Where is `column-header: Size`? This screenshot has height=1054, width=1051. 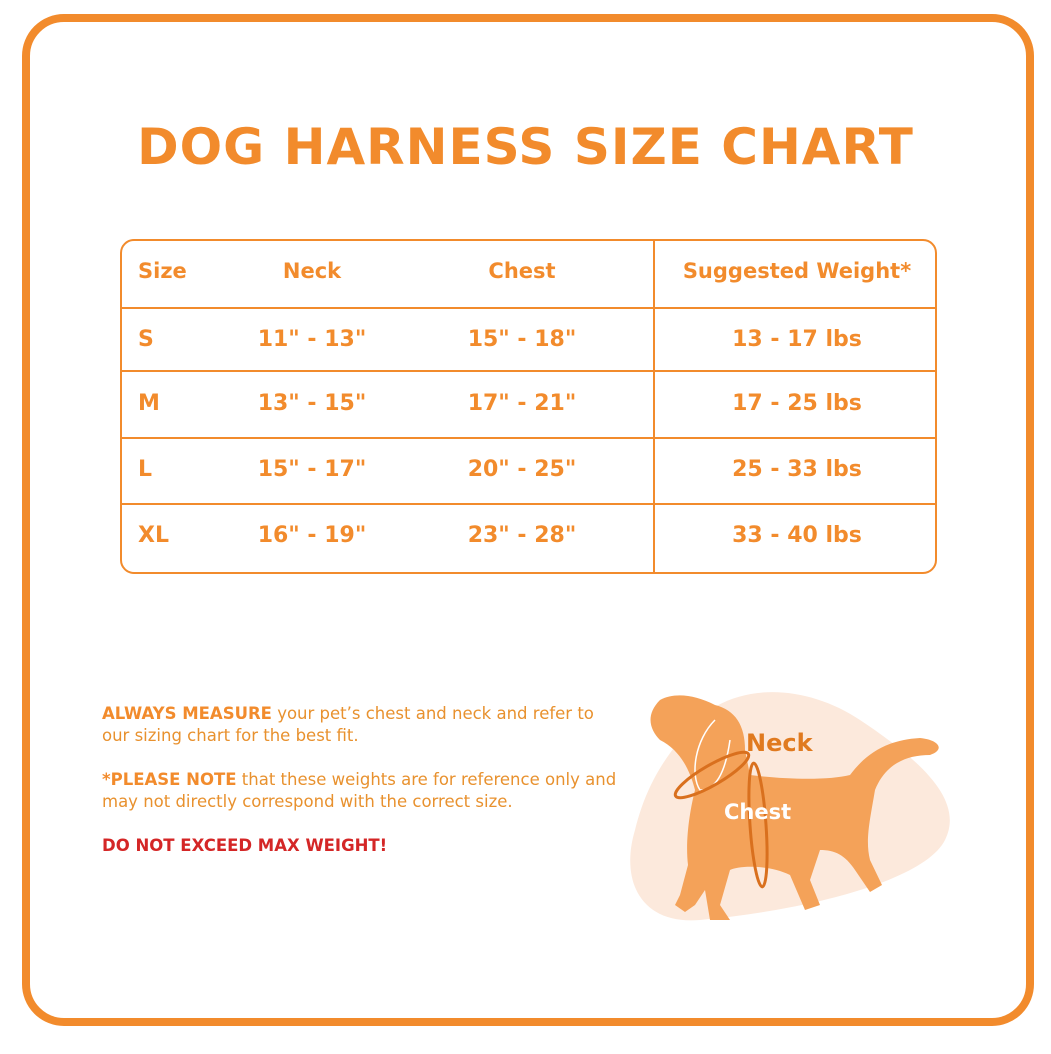 column-header: Size is located at coordinates (162, 271).